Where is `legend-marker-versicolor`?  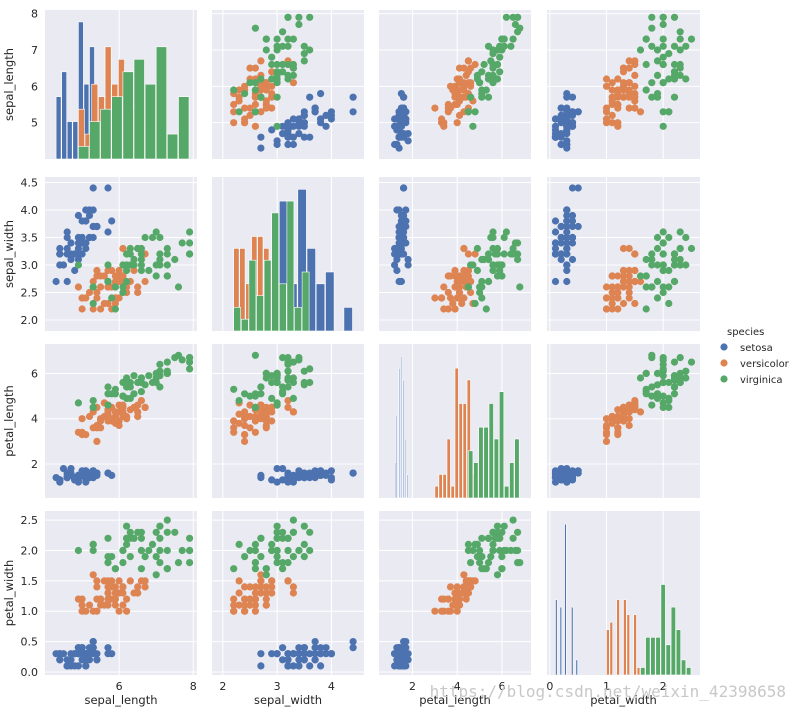 legend-marker-versicolor is located at coordinates (724, 363).